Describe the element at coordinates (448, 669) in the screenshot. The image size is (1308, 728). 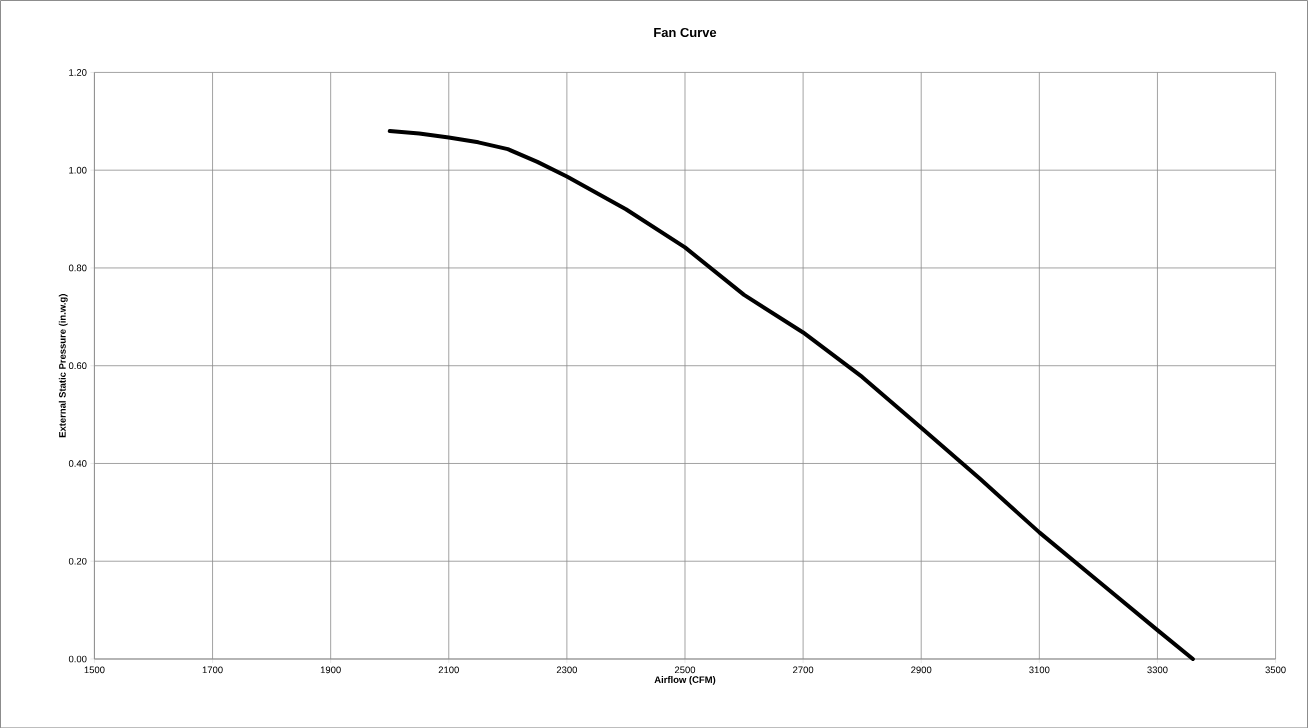
I see `x-tick-label: 2100` at that location.